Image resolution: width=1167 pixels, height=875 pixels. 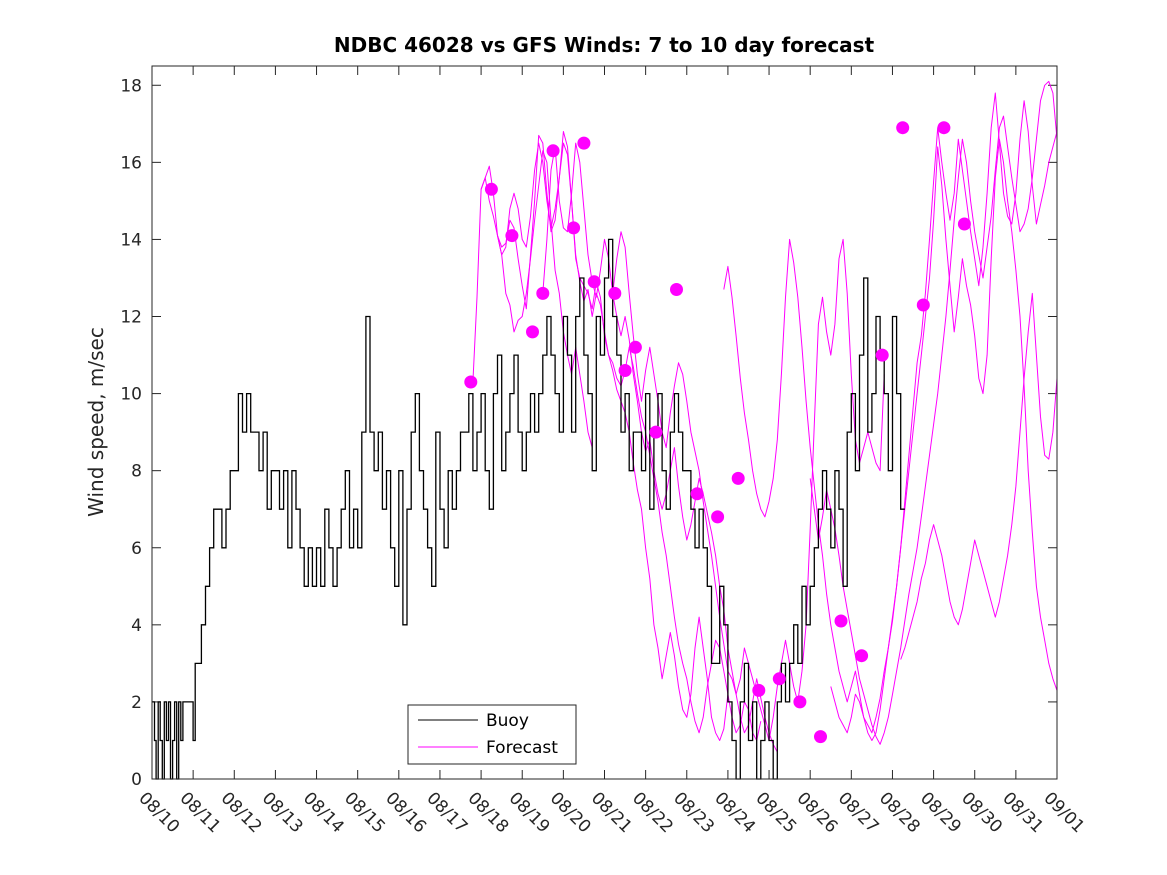 I want to click on y-axis-label: Wind speed, m/sec, so click(x=96, y=422).